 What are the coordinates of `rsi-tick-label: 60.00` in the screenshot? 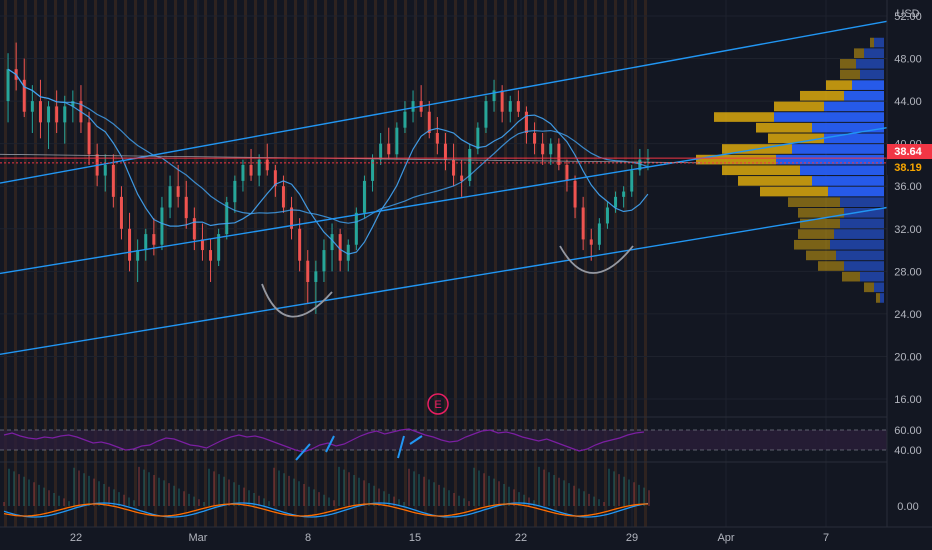 It's located at (908, 431).